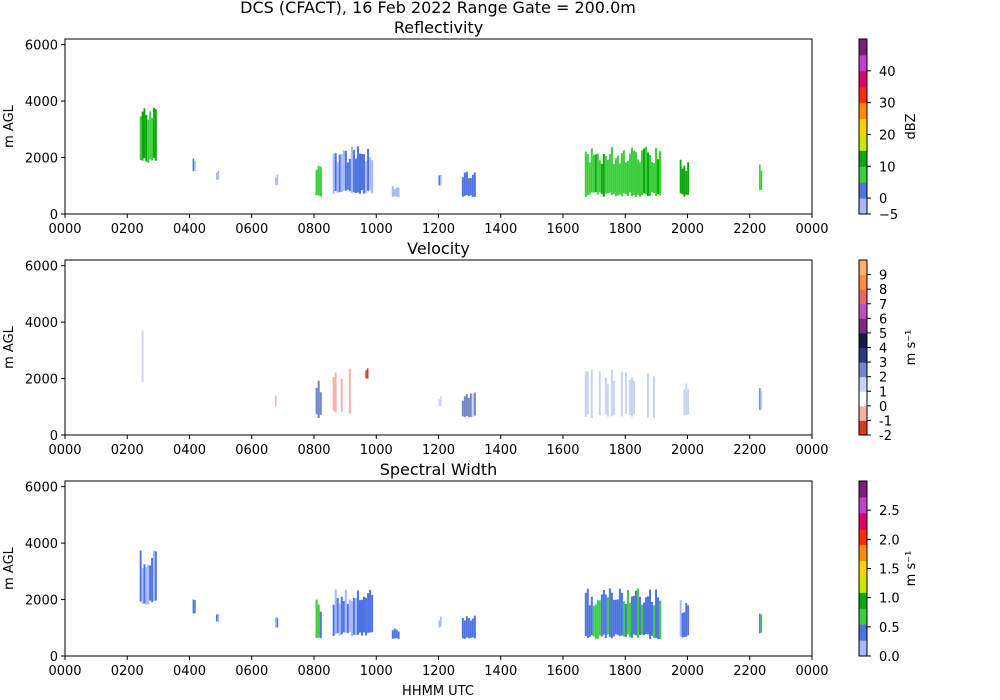 This screenshot has height=700, width=1000. I want to click on y-tick-label: 6000, so click(41, 46).